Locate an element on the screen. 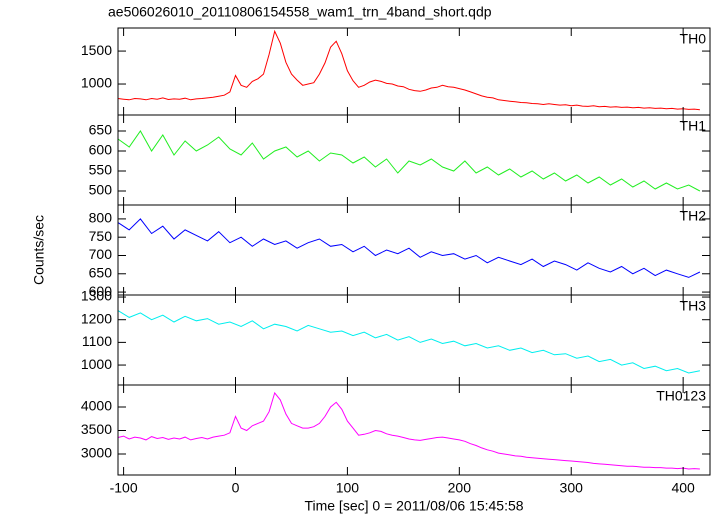 This screenshot has height=516, width=717. series-label: TH0 is located at coordinates (693, 39).